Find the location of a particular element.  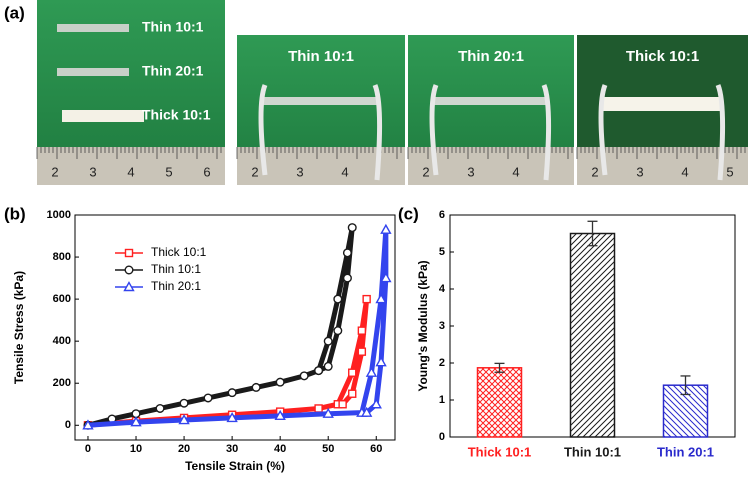

x-tick-label: 30 is located at coordinates (232, 449).